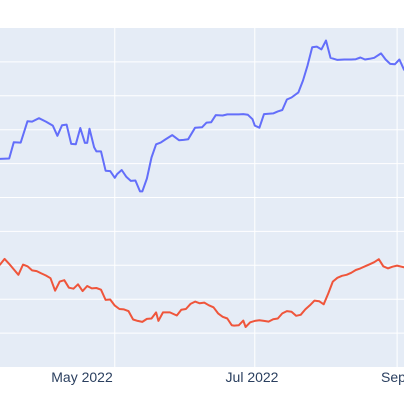 This screenshot has height=404, width=404. I want to click on x-axis-ticks: May 2022 Jul 2022 Sep 2022, so click(227, 377).